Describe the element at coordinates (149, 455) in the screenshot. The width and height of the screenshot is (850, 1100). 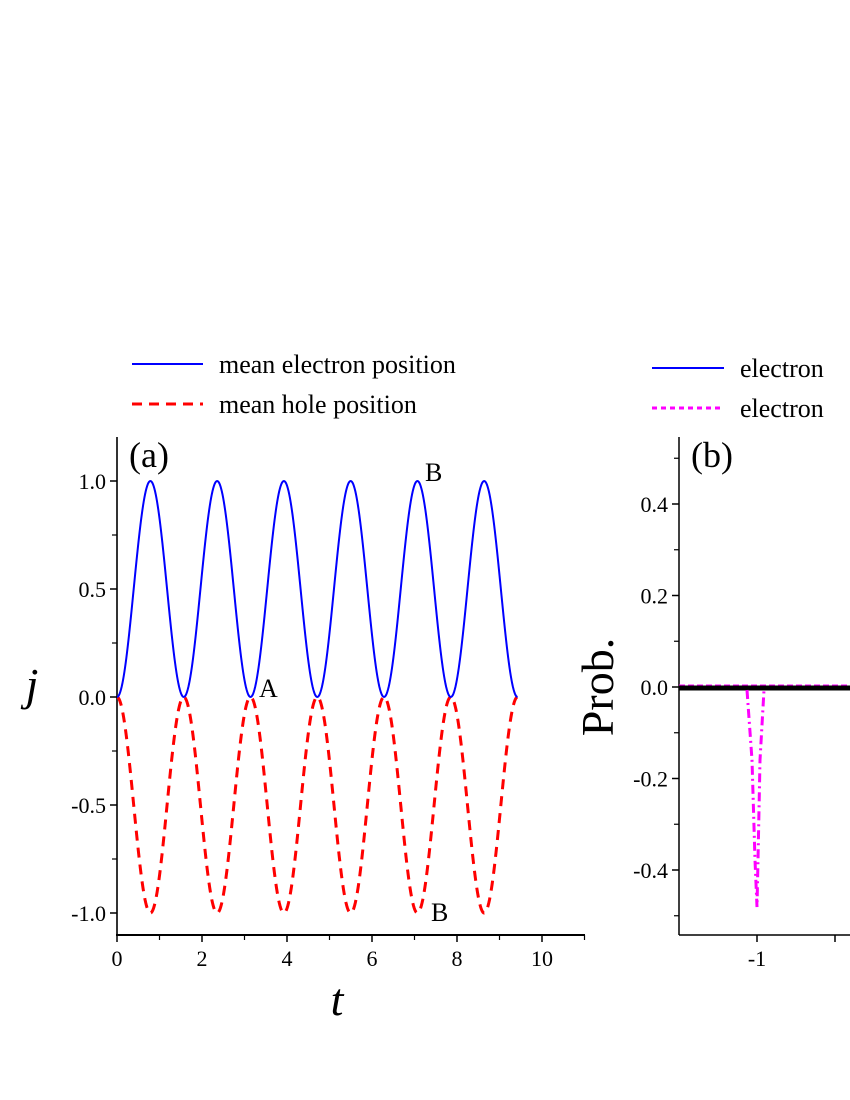
I see `panel-label-a: (a)` at that location.